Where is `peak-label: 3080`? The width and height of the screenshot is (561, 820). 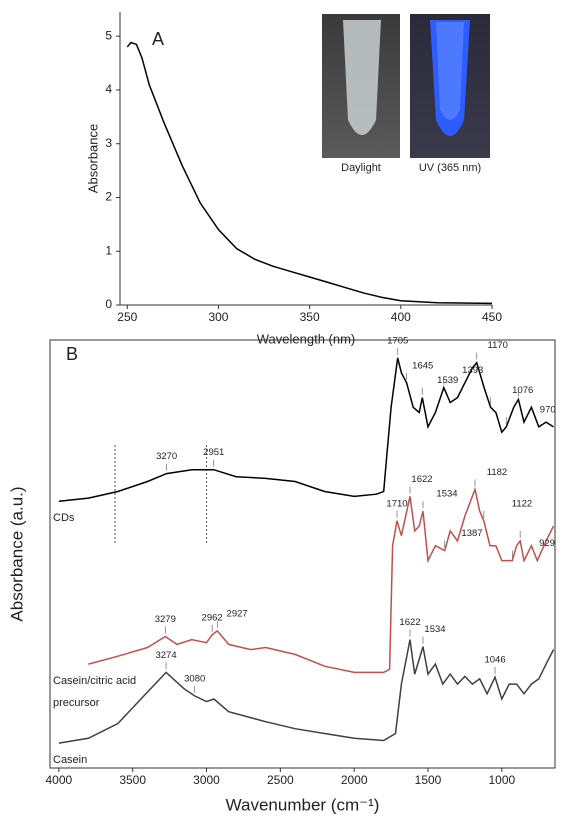
peak-label: 3080 is located at coordinates (194, 678).